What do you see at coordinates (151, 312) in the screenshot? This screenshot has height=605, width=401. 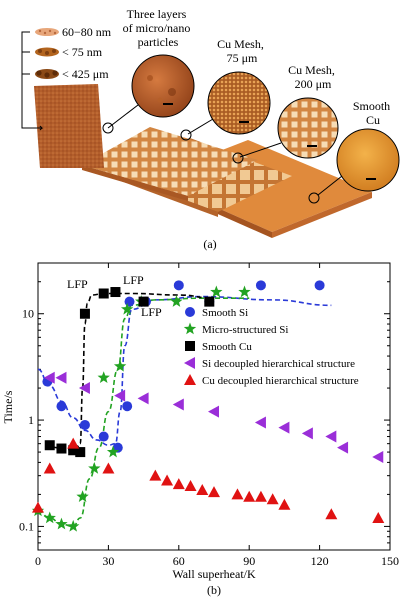 I see `lfp-annotation-micro-si: LFP` at bounding box center [151, 312].